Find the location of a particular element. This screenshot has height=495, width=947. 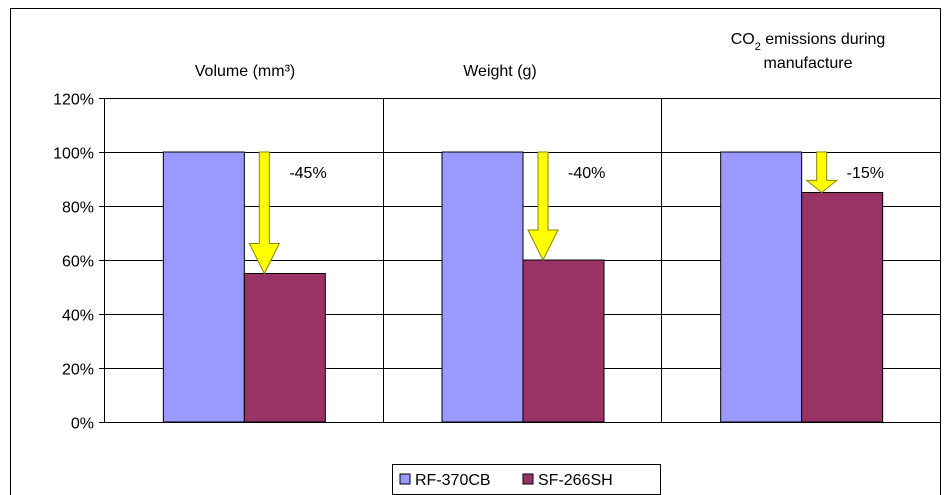

y-tick-label: 120% is located at coordinates (73, 100).